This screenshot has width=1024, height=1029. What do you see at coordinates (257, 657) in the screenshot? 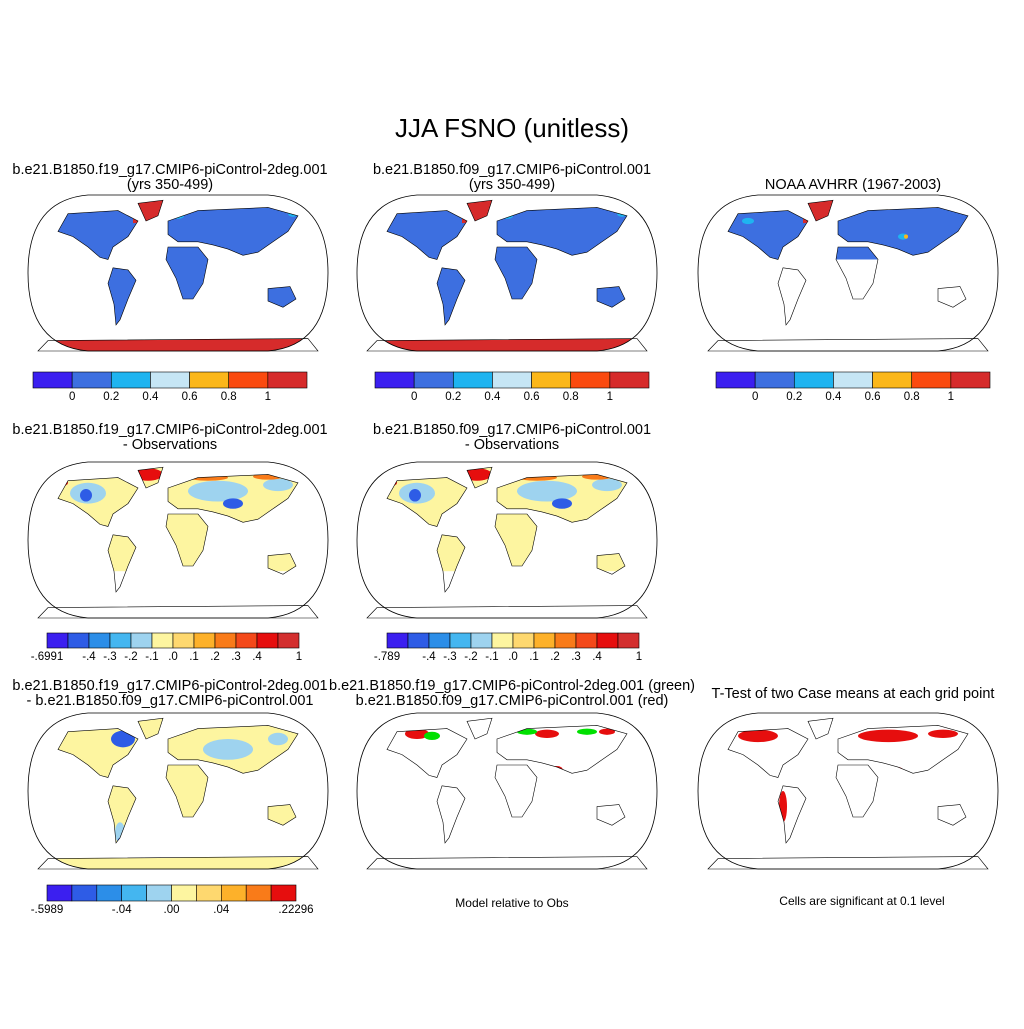
I see `colorbar-label: .4` at bounding box center [257, 657].